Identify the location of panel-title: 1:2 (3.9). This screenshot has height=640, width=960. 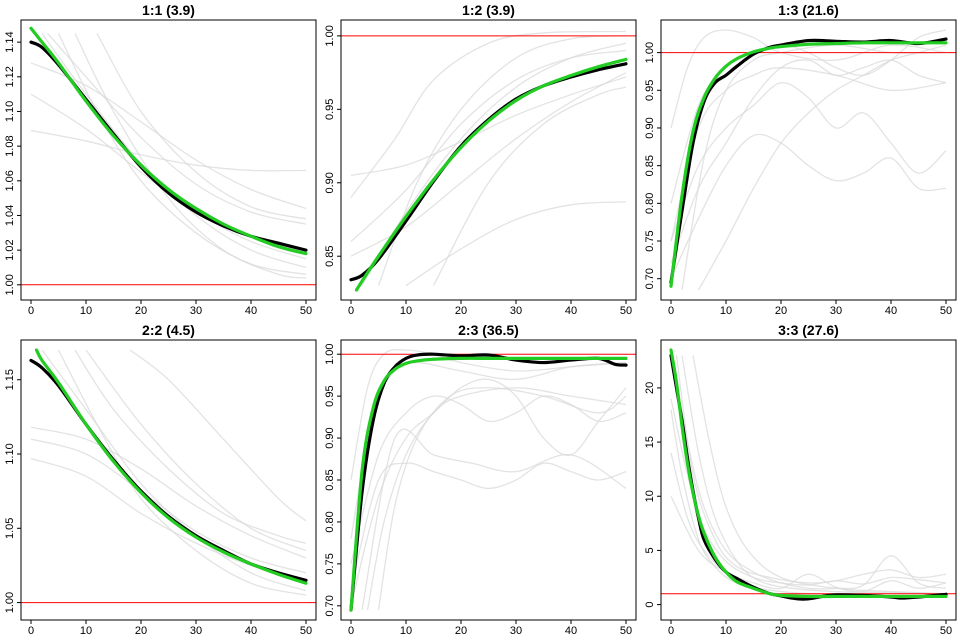
(488, 10).